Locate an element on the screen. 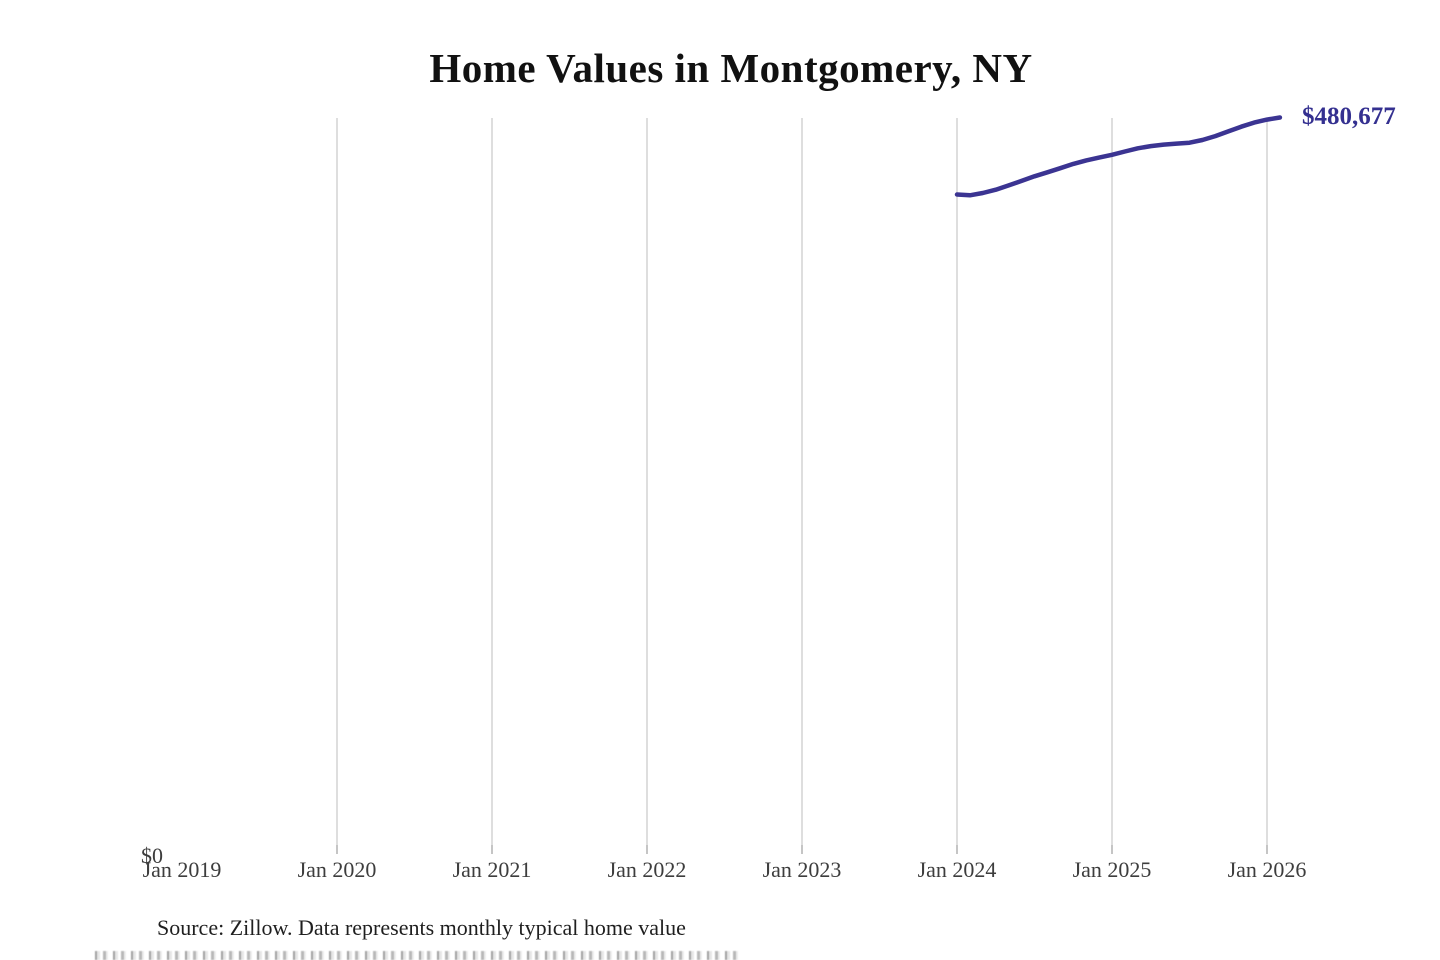 Image resolution: width=1440 pixels, height=960 pixels. chart-title: Home Values in Montgomery, NY is located at coordinates (731, 68).